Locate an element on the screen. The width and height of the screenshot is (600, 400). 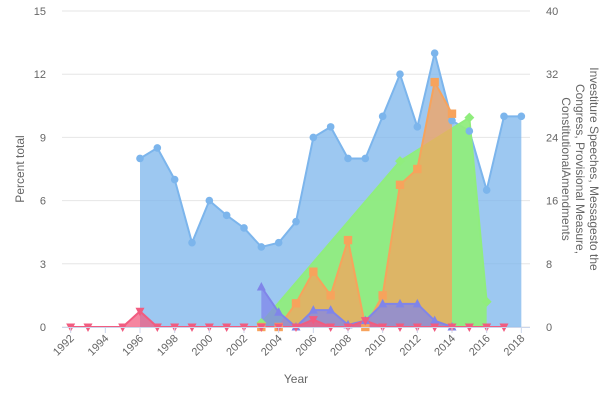
x-axis-title: Year is located at coordinates (296, 379).